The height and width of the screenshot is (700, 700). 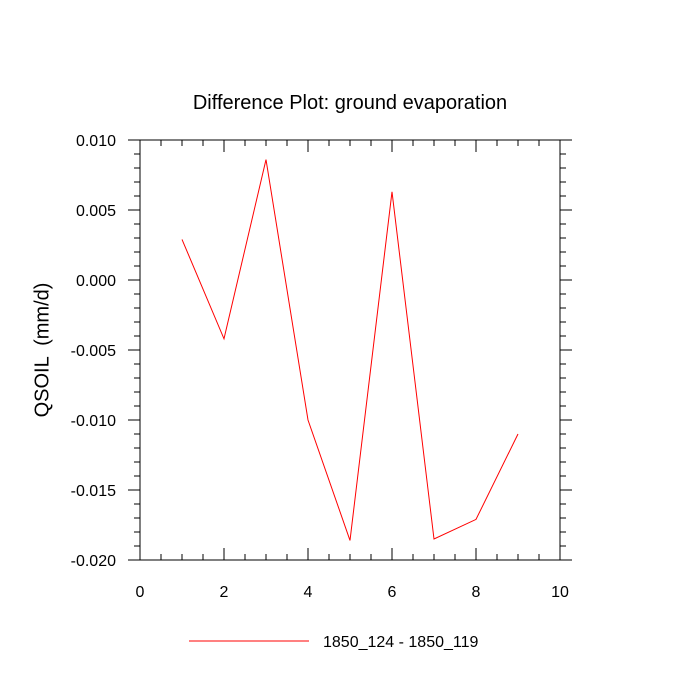 What do you see at coordinates (93, 421) in the screenshot?
I see `y-tick-label: -0.010` at bounding box center [93, 421].